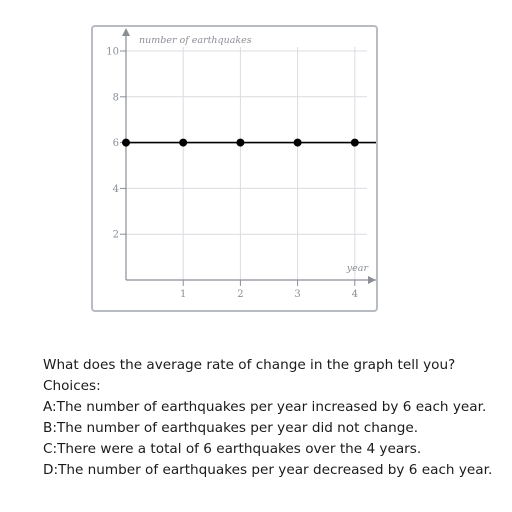 The image size is (512, 512). Describe the element at coordinates (195, 40) in the screenshot. I see `y-axis-title: number of earthquakes` at that location.